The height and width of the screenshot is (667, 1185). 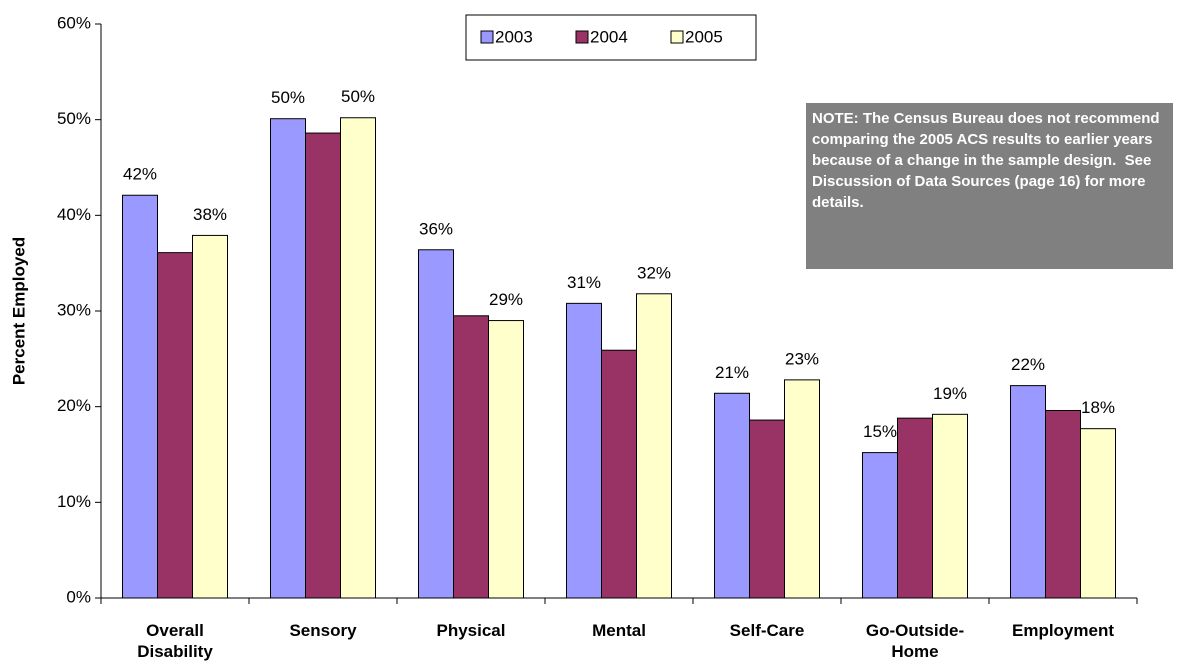 I want to click on y-tick-label: 50%, so click(x=74, y=118).